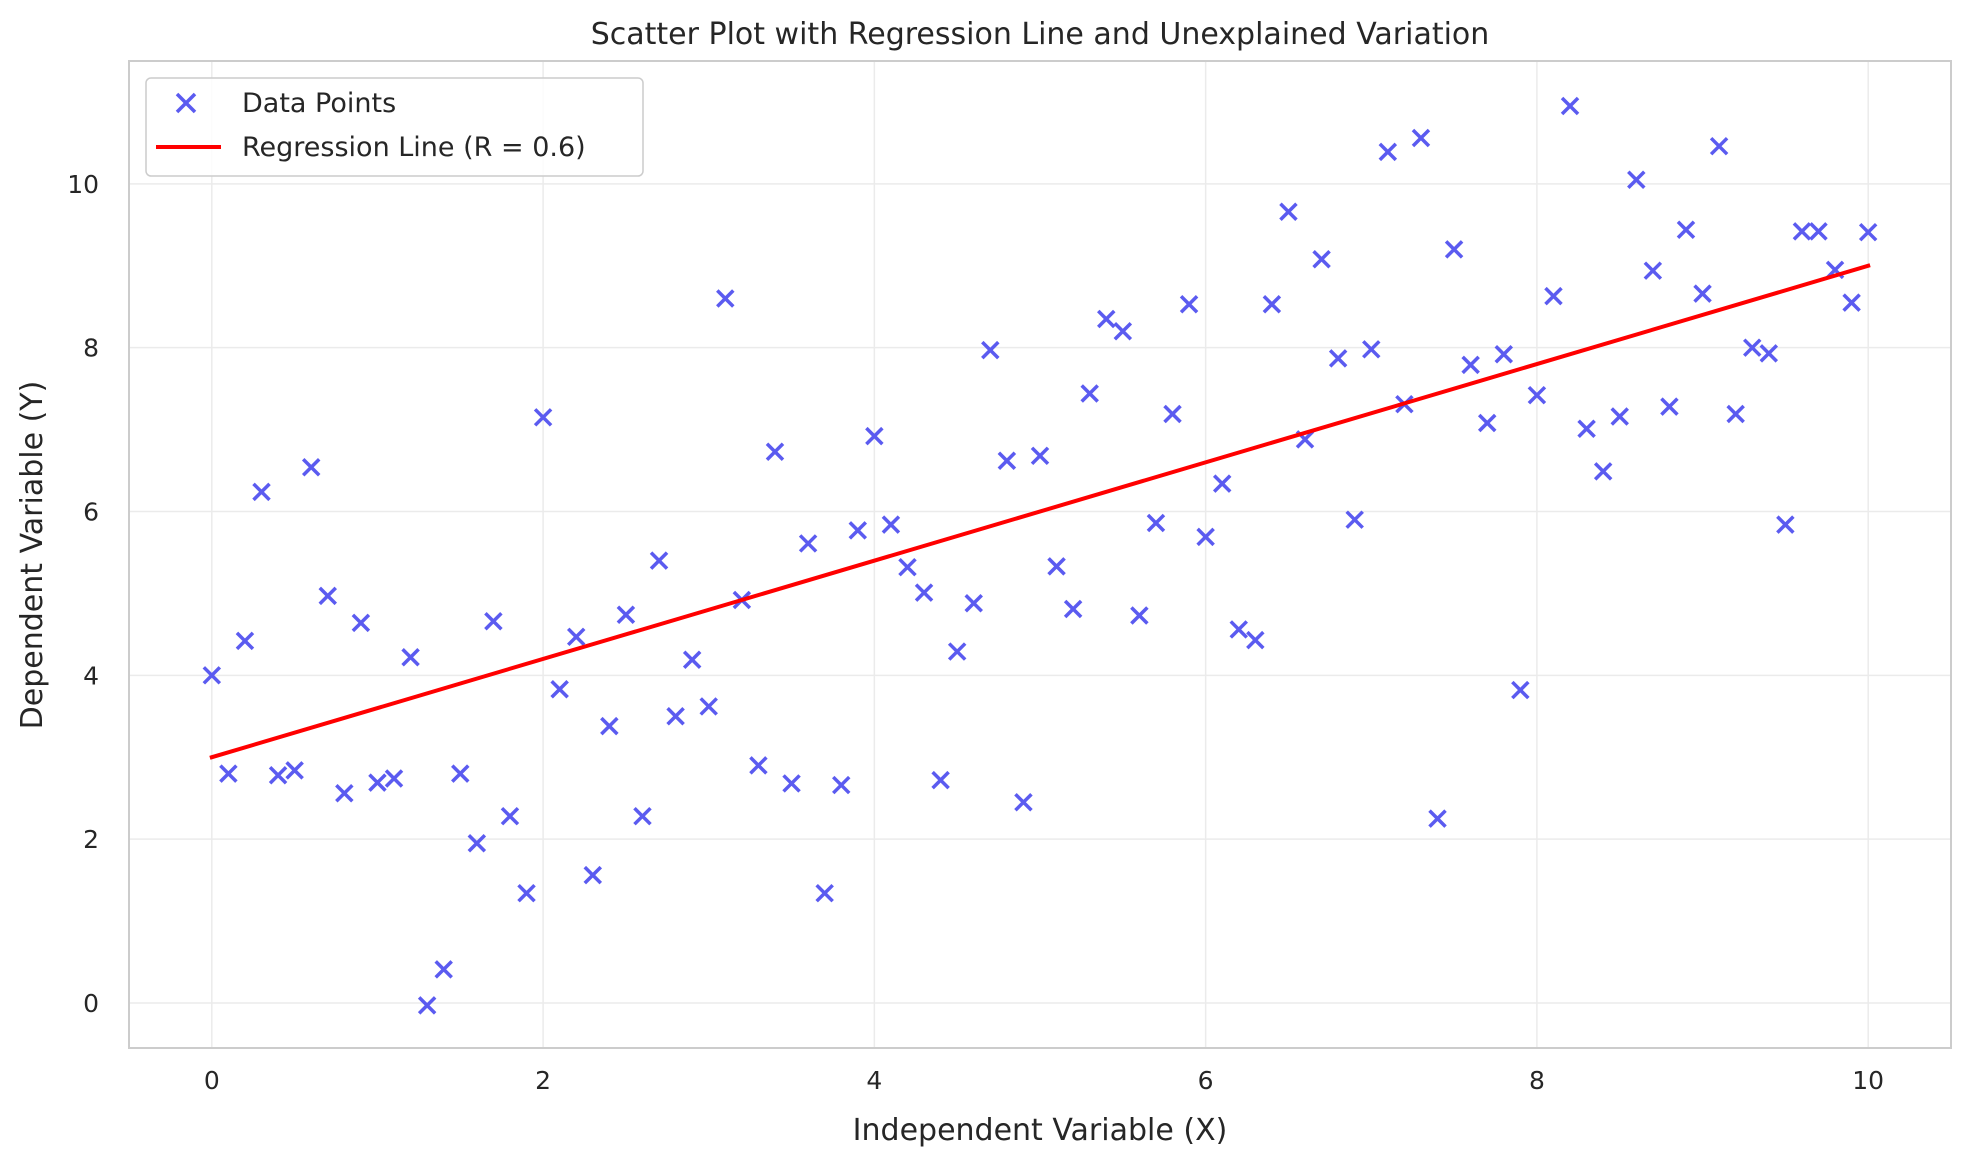 This screenshot has height=1168, width=1968. What do you see at coordinates (212, 1080) in the screenshot?
I see `x-tick-label: 0` at bounding box center [212, 1080].